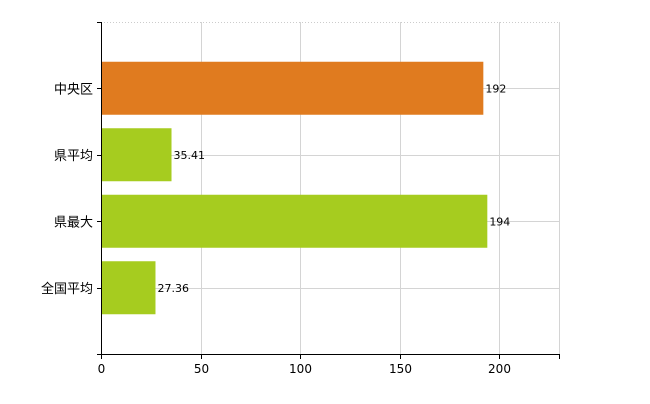 The image size is (650, 404). What do you see at coordinates (400, 369) in the screenshot?
I see `x-tick-label-150: 150` at bounding box center [400, 369].